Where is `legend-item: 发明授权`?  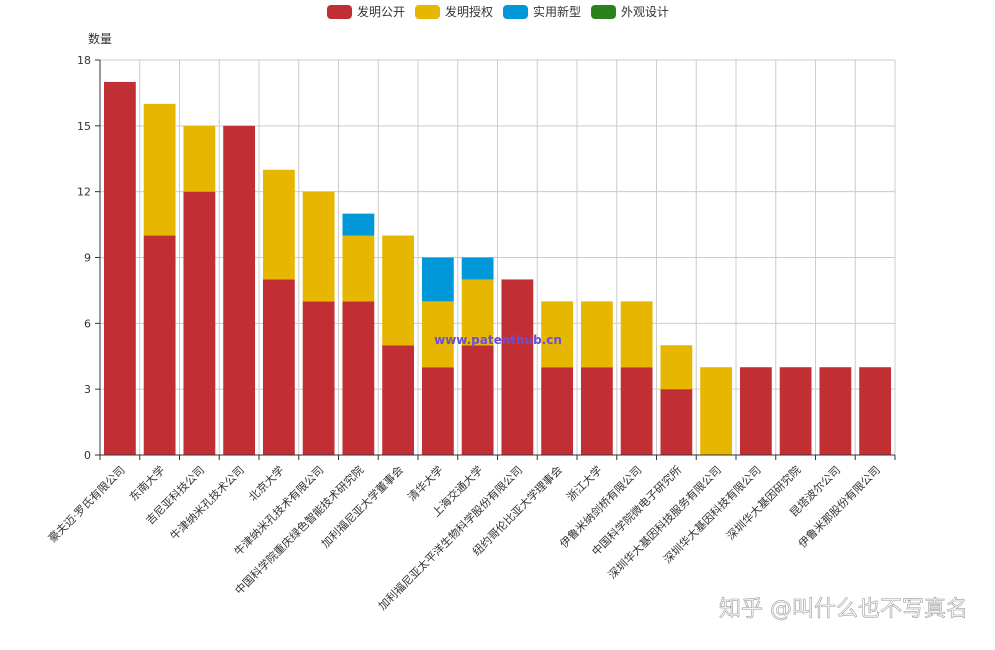
legend-item: 发明授权 is located at coordinates (454, 11).